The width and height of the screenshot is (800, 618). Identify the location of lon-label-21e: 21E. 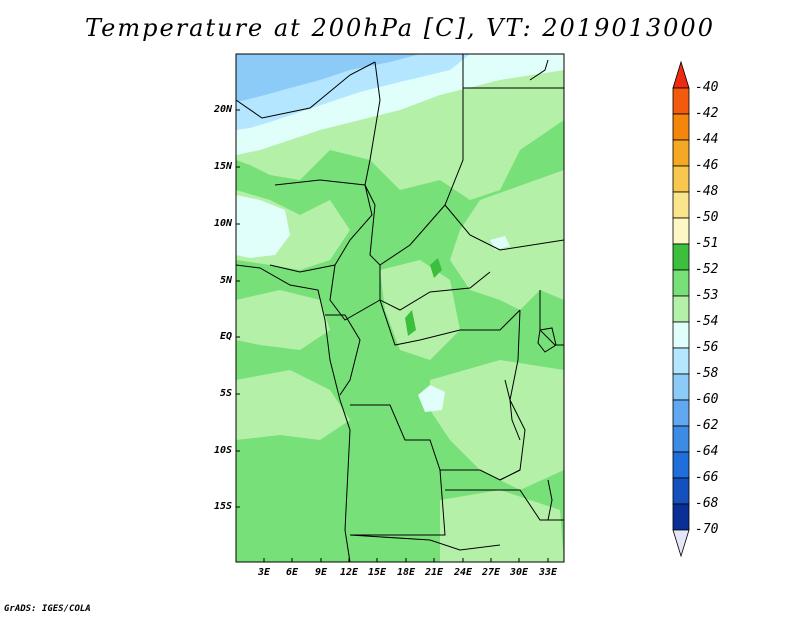
(434, 572).